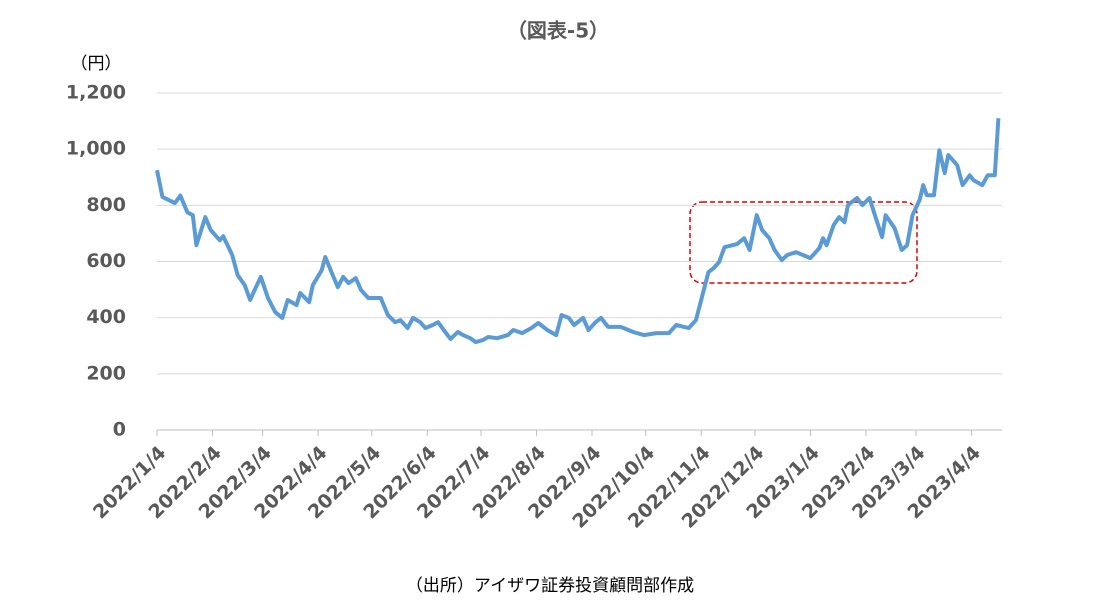 The width and height of the screenshot is (1094, 615). Describe the element at coordinates (106, 205) in the screenshot. I see `y-tick-label: 800` at that location.